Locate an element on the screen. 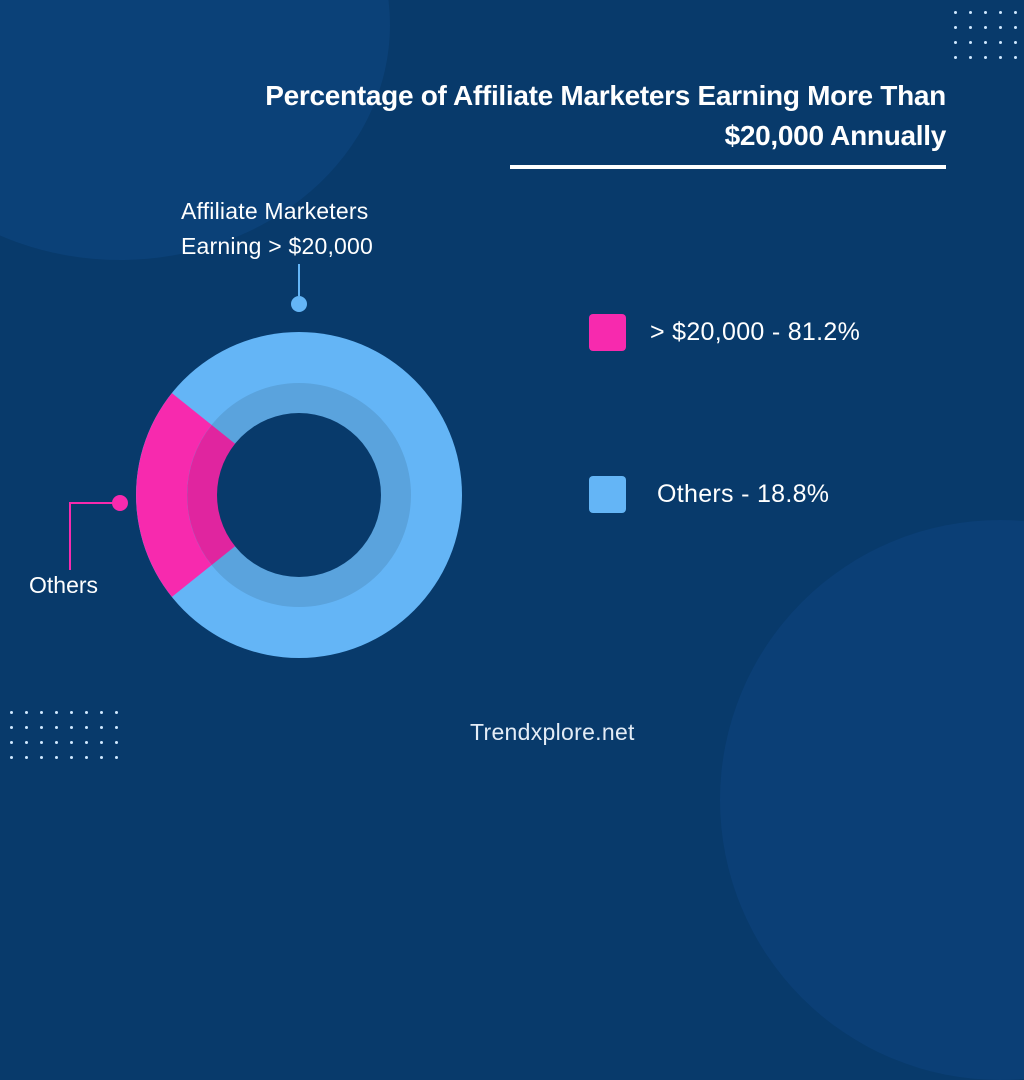 This screenshot has height=1080, width=1024. legend-label: > $20,000 - 81.2% is located at coordinates (755, 332).